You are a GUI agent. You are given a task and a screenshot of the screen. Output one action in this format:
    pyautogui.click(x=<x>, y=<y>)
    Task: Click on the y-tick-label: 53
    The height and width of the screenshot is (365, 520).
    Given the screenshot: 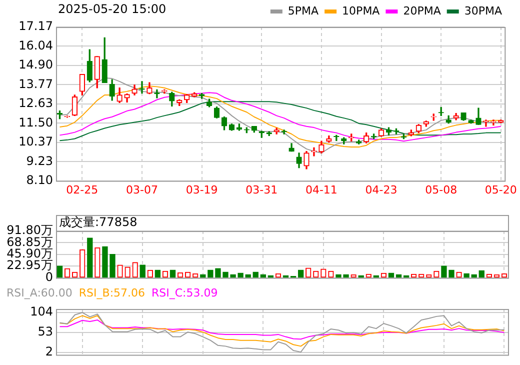 What is the action you would take?
    pyautogui.click(x=45, y=331)
    